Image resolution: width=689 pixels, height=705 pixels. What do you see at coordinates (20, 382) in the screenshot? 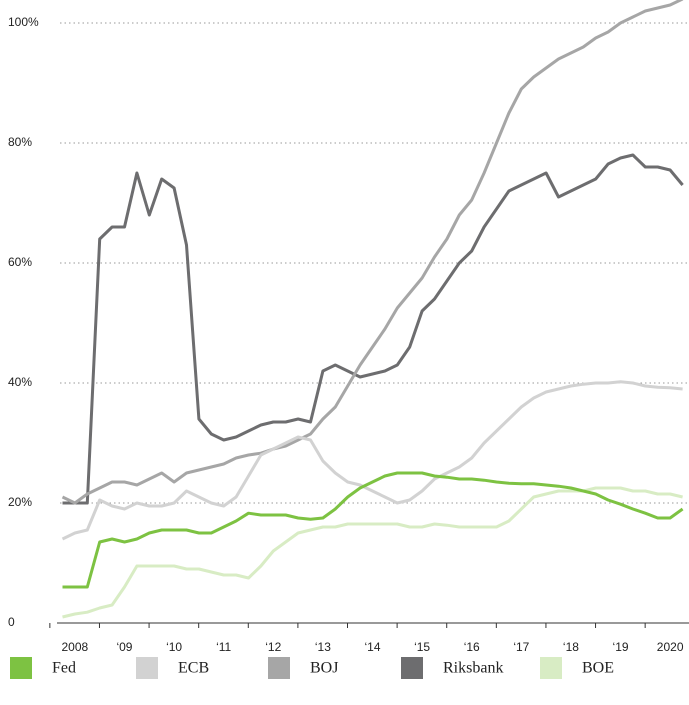
I see `y-tick-label: 40%` at bounding box center [20, 382].